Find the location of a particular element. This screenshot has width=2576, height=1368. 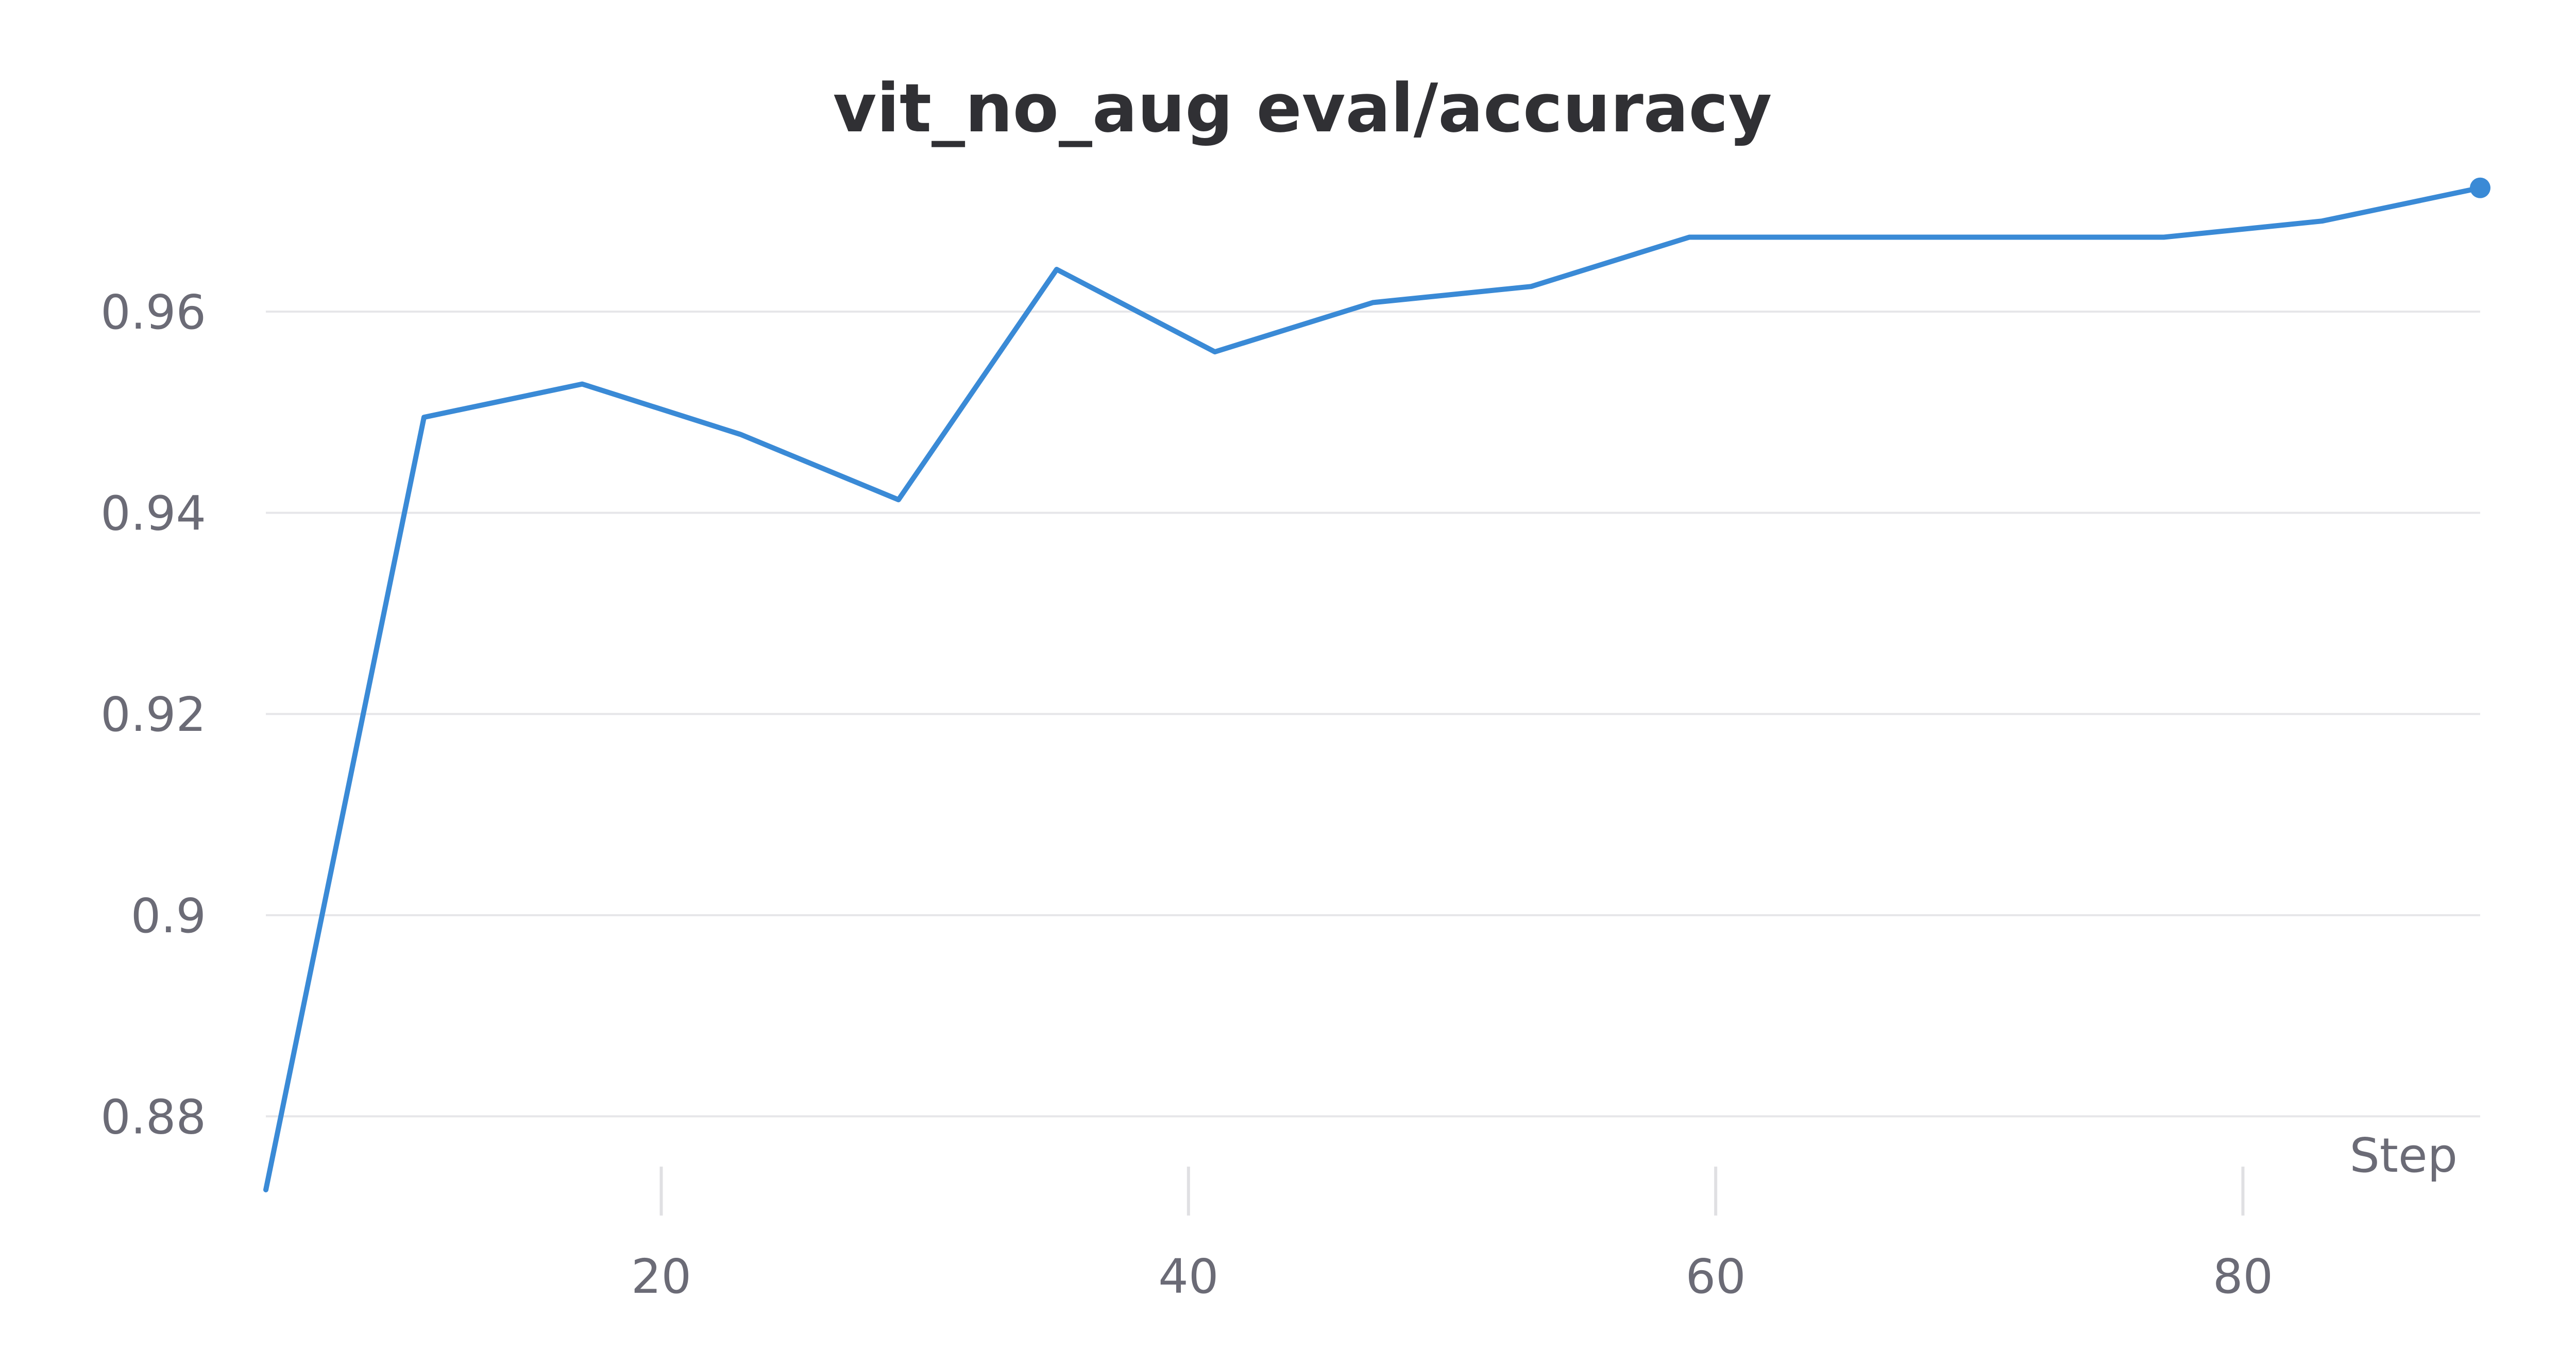

y-axis: 0.88 0.9 0.92 0.94 0.96 is located at coordinates (153, 714).